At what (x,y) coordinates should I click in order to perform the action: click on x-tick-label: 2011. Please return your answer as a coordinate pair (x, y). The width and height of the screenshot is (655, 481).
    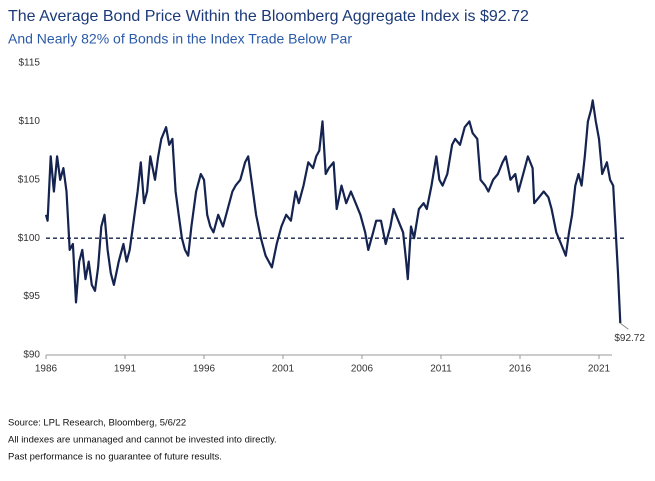
    Looking at the image, I should click on (441, 369).